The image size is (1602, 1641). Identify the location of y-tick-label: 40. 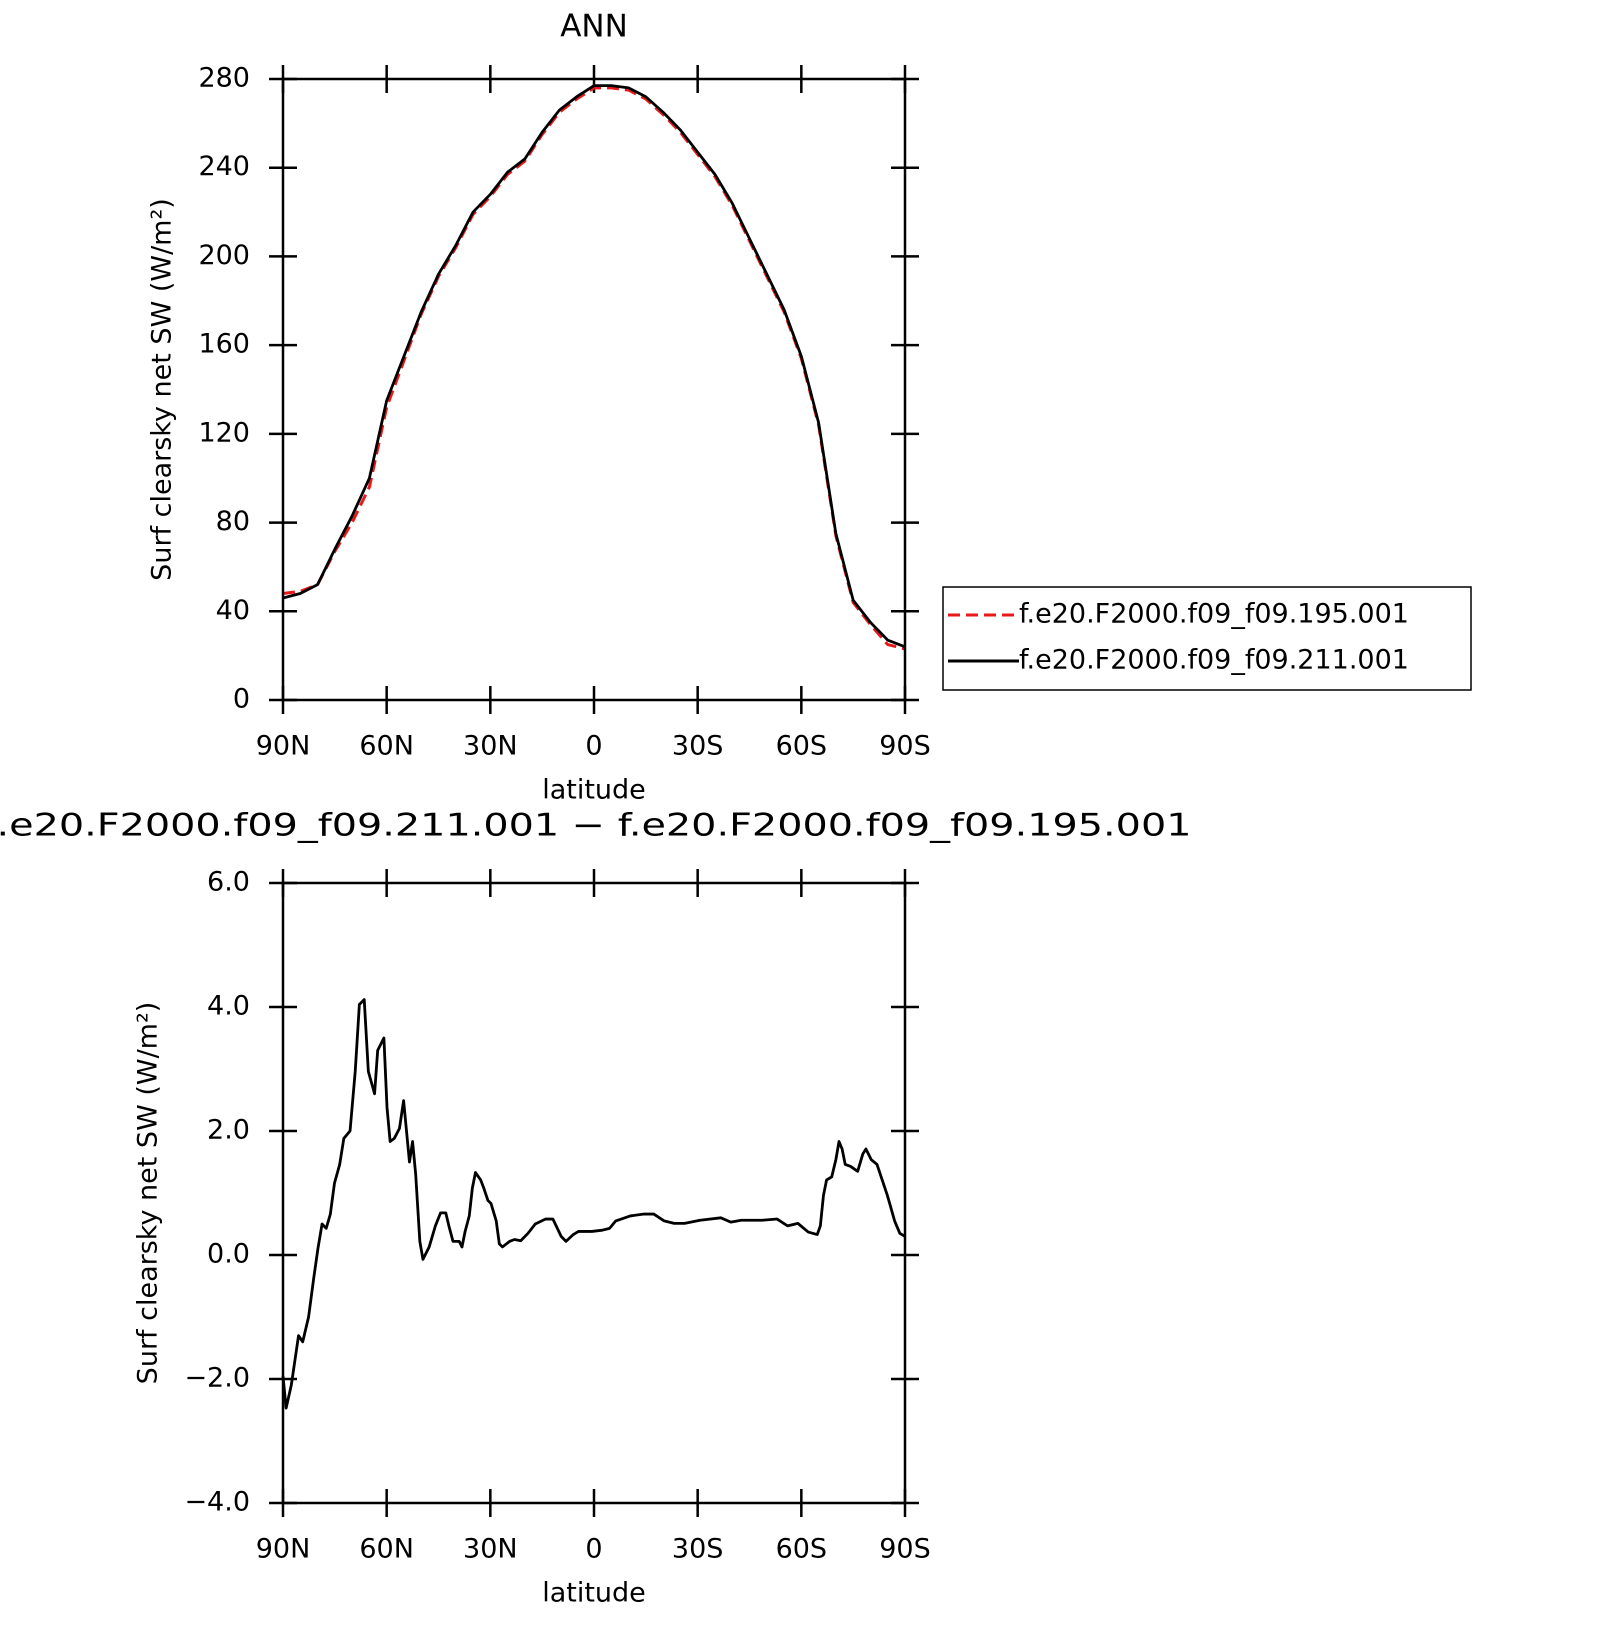
(233, 610).